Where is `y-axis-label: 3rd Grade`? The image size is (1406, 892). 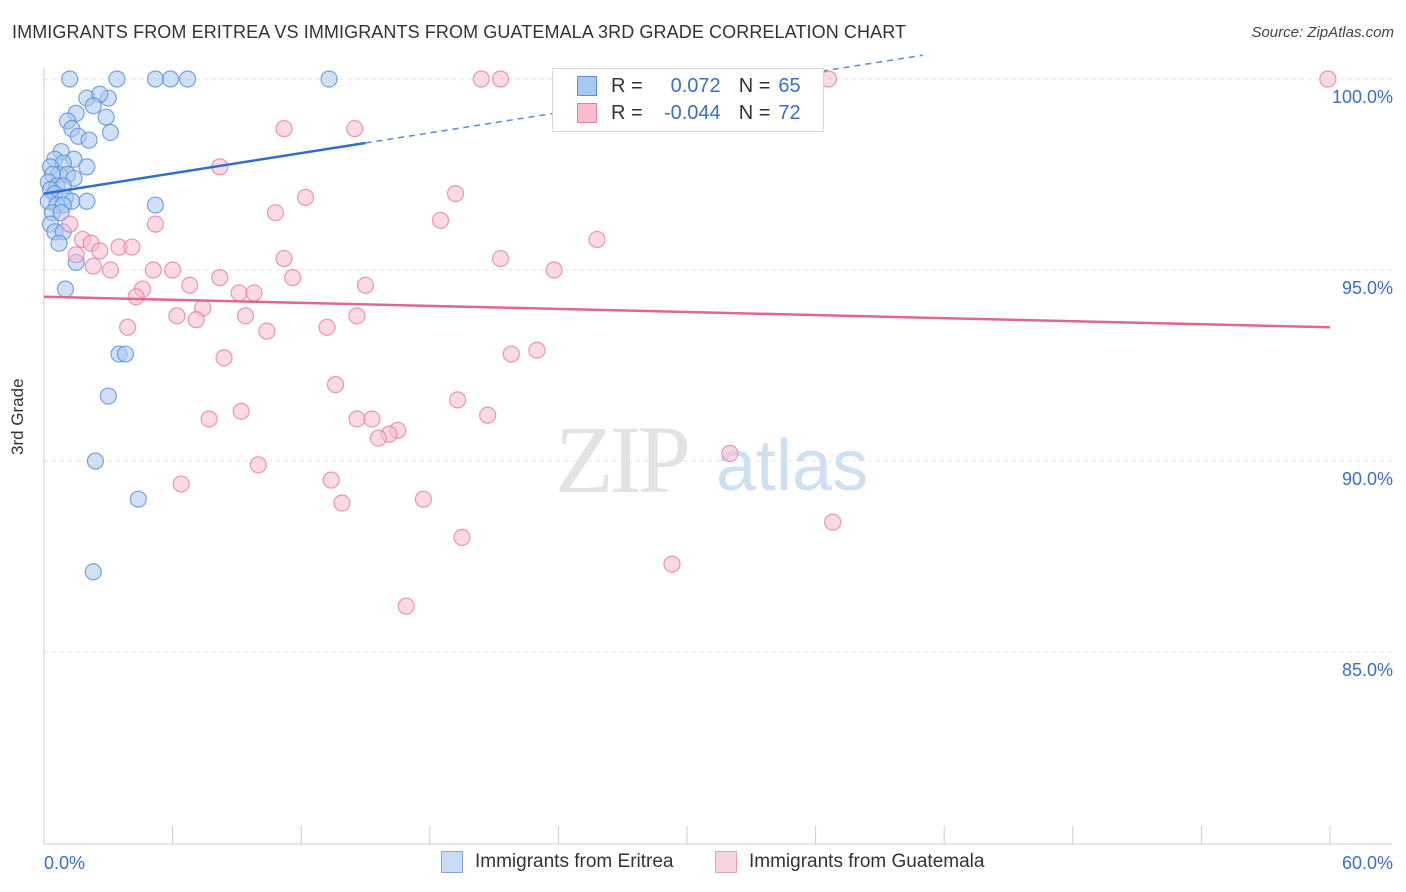 y-axis-label: 3rd Grade is located at coordinates (17, 416).